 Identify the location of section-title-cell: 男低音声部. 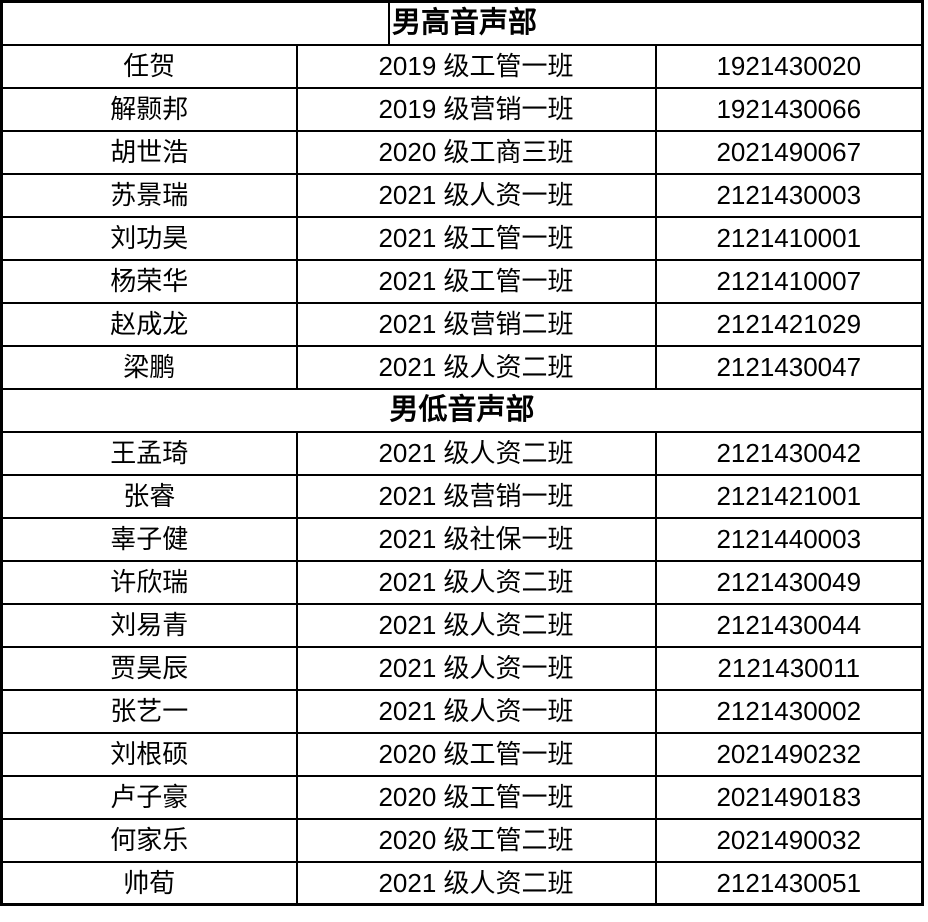
(462, 410).